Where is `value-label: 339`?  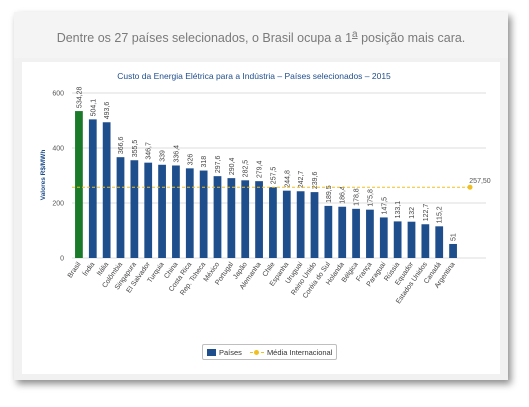 value-label: 339 is located at coordinates (163, 156).